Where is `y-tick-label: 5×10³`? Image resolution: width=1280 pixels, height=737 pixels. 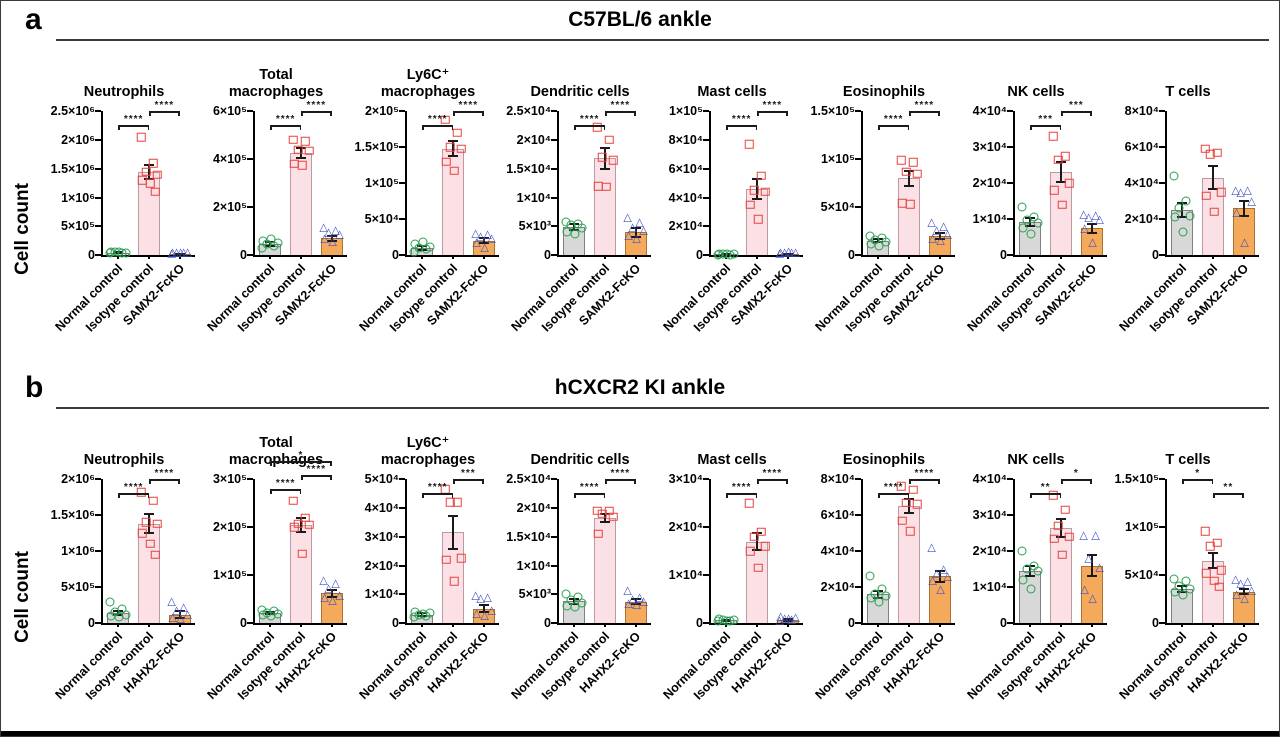 y-tick-label: 5×10³ is located at coordinates (534, 226).